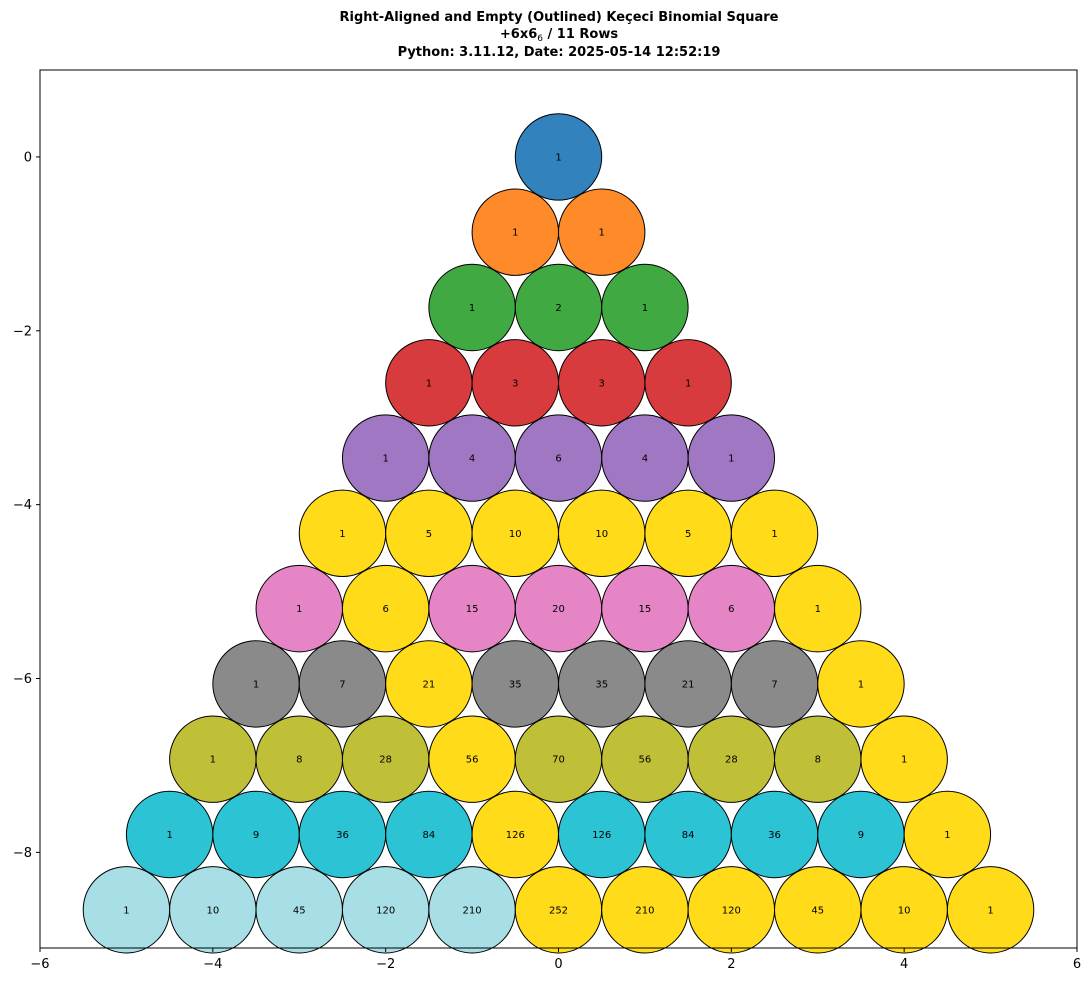 The width and height of the screenshot is (1092, 982). I want to click on value-label-r5-c1: 5, so click(429, 534).